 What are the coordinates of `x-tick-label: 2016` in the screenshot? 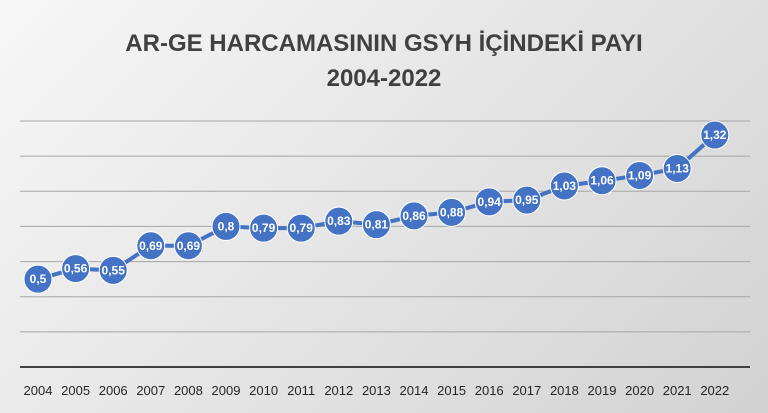 It's located at (489, 390).